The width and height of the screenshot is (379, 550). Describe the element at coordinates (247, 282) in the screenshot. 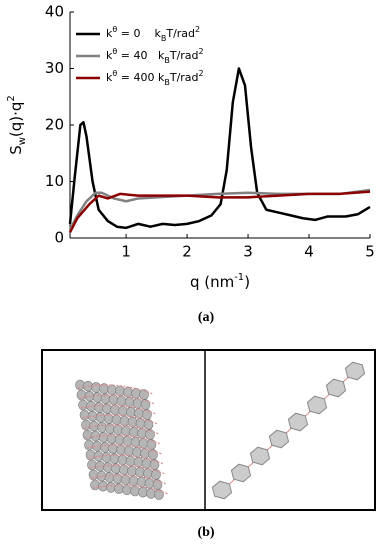

I see `x-axis-label-part: )` at that location.